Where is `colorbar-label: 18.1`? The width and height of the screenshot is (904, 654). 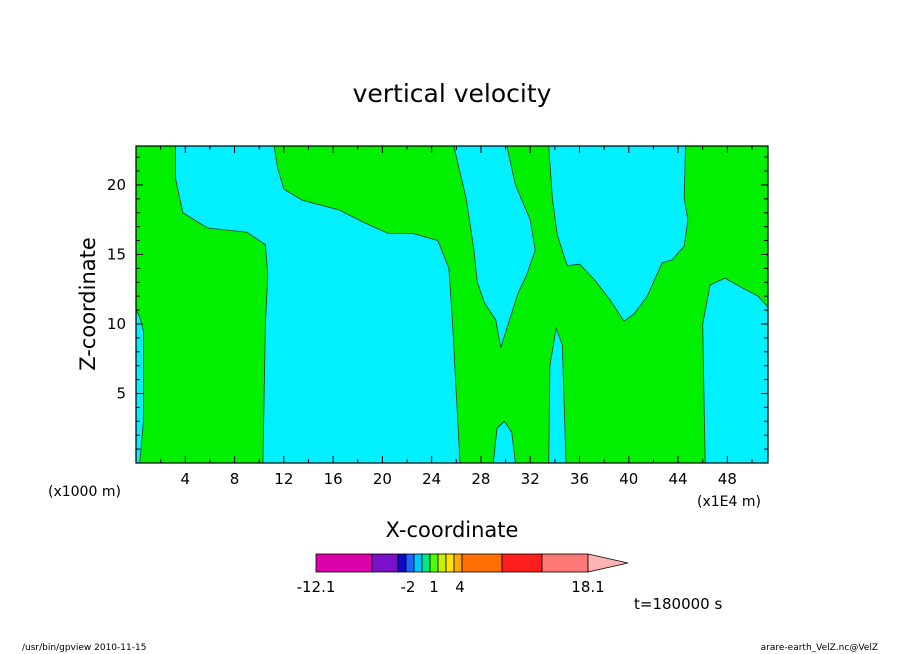 colorbar-label: 18.1 is located at coordinates (587, 587).